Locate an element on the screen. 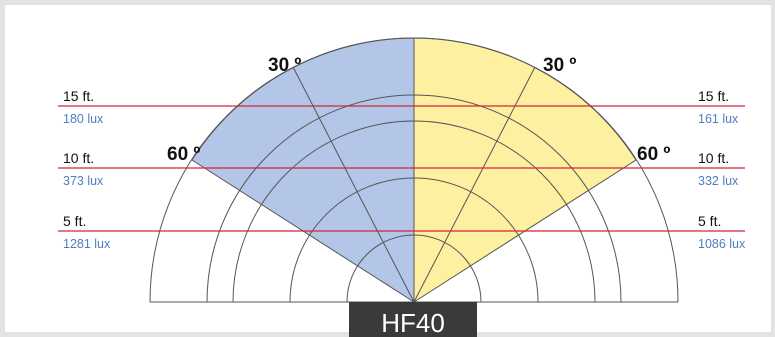  lux-label-right-15ft: 161 lux is located at coordinates (718, 119).